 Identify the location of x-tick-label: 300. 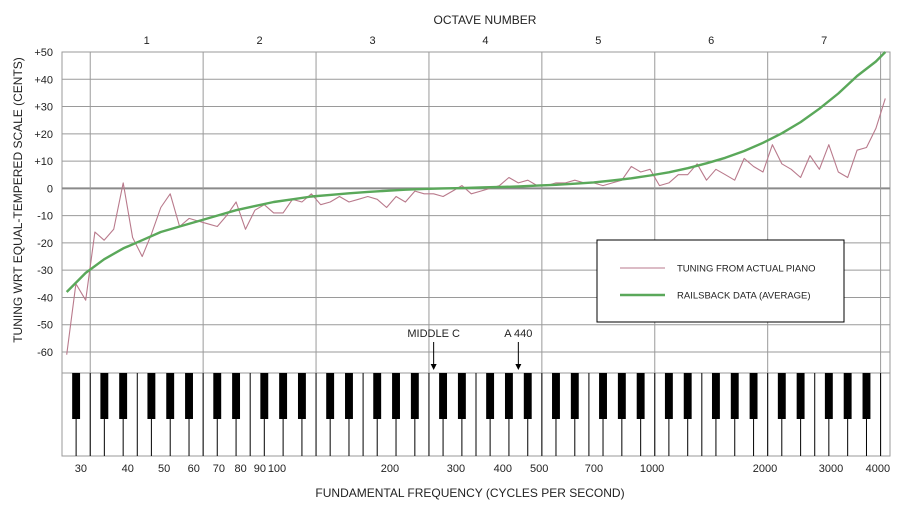
(456, 469).